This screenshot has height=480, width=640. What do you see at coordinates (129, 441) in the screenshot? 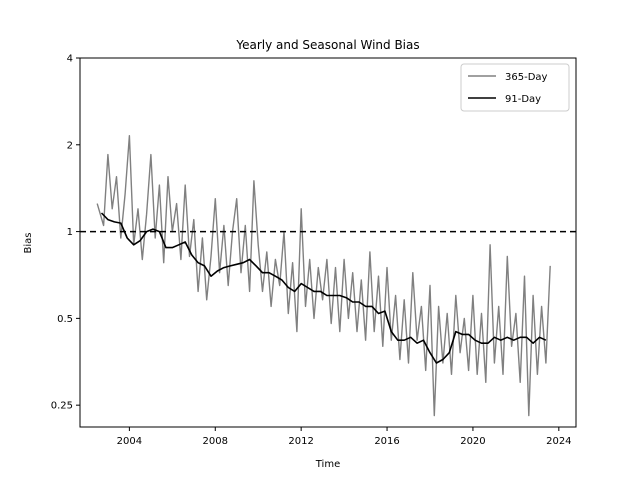
I see `x-tick-label: 2004` at bounding box center [129, 441].